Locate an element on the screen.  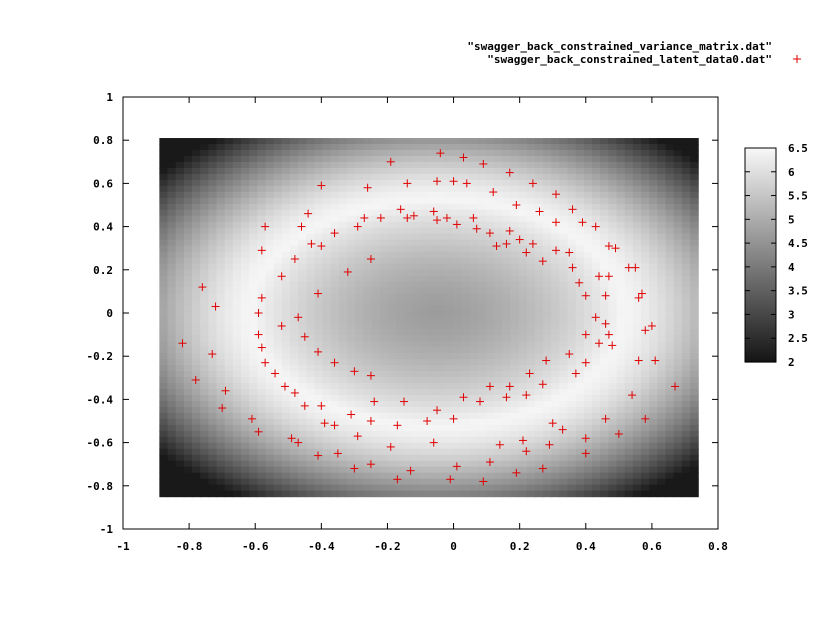
colorbar-step is located at coordinates (760, 155).